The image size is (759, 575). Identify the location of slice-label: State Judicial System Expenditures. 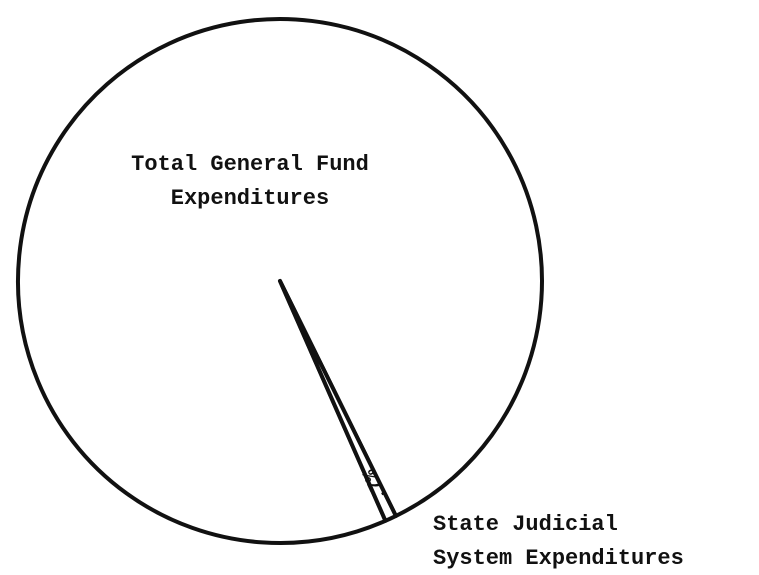
(558, 541).